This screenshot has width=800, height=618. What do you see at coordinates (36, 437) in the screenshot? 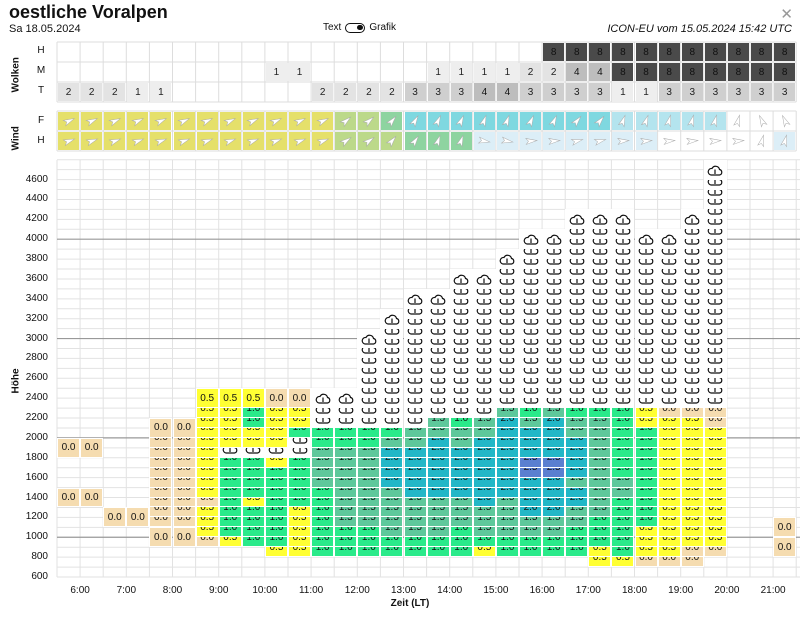
I see `y-tick-label: 2000` at bounding box center [36, 437].